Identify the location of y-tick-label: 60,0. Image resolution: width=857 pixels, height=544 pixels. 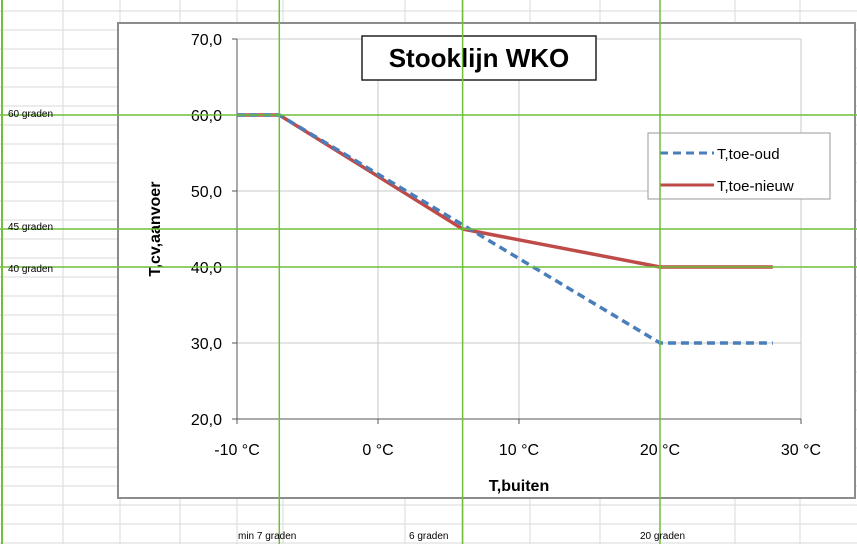
(206, 116).